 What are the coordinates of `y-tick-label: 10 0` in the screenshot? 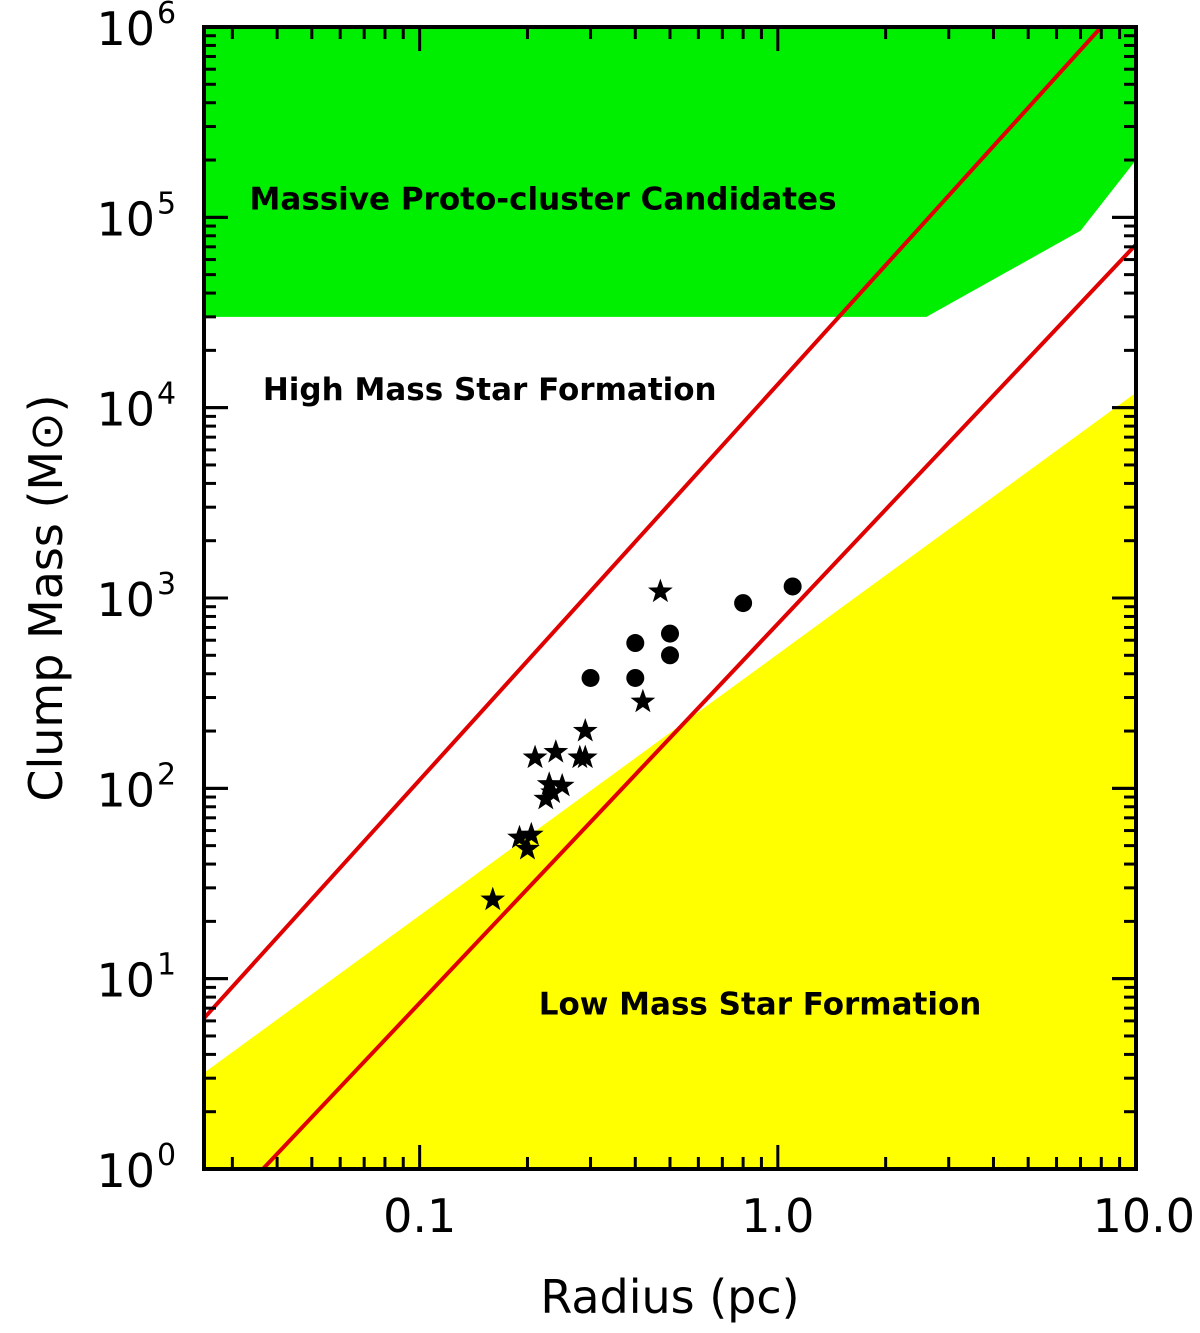 It's located at (136, 1168).